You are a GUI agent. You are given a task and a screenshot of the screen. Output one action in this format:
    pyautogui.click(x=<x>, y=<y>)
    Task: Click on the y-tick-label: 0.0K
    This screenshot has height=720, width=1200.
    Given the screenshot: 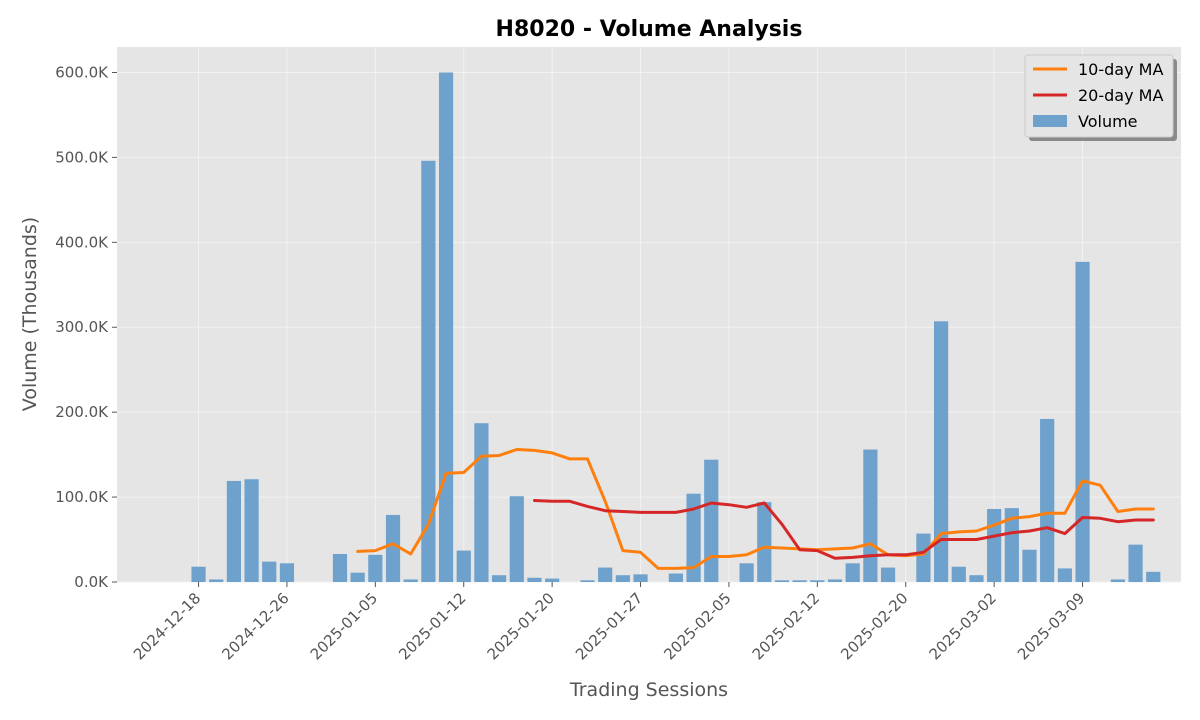 What is the action you would take?
    pyautogui.click(x=91, y=582)
    